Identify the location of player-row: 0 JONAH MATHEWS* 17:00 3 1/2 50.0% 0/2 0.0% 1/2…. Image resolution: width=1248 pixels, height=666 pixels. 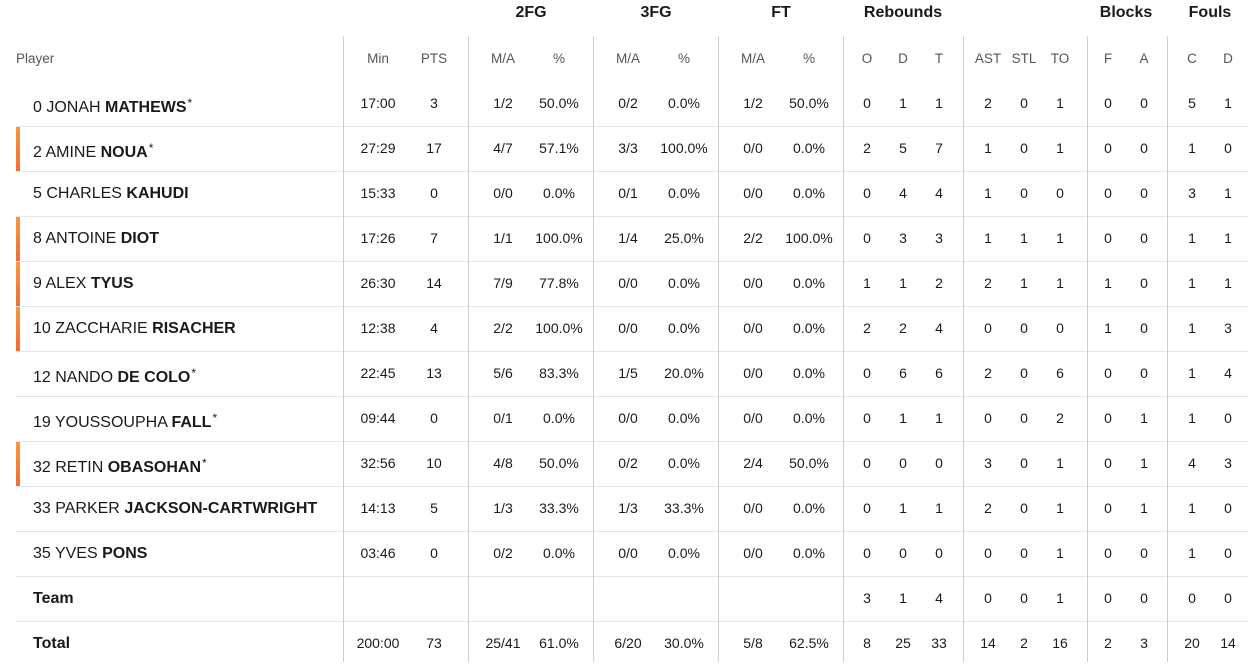
(624, 103).